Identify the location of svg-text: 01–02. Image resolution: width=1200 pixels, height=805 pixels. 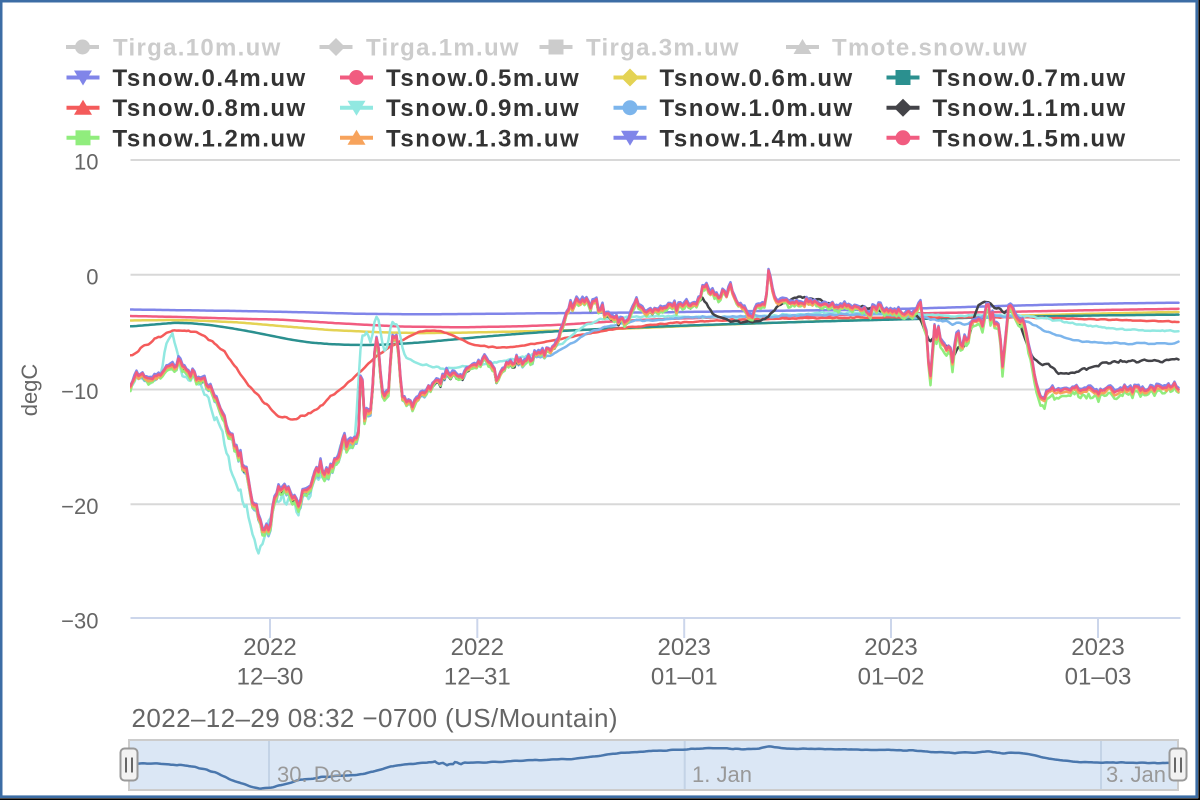
(891, 677).